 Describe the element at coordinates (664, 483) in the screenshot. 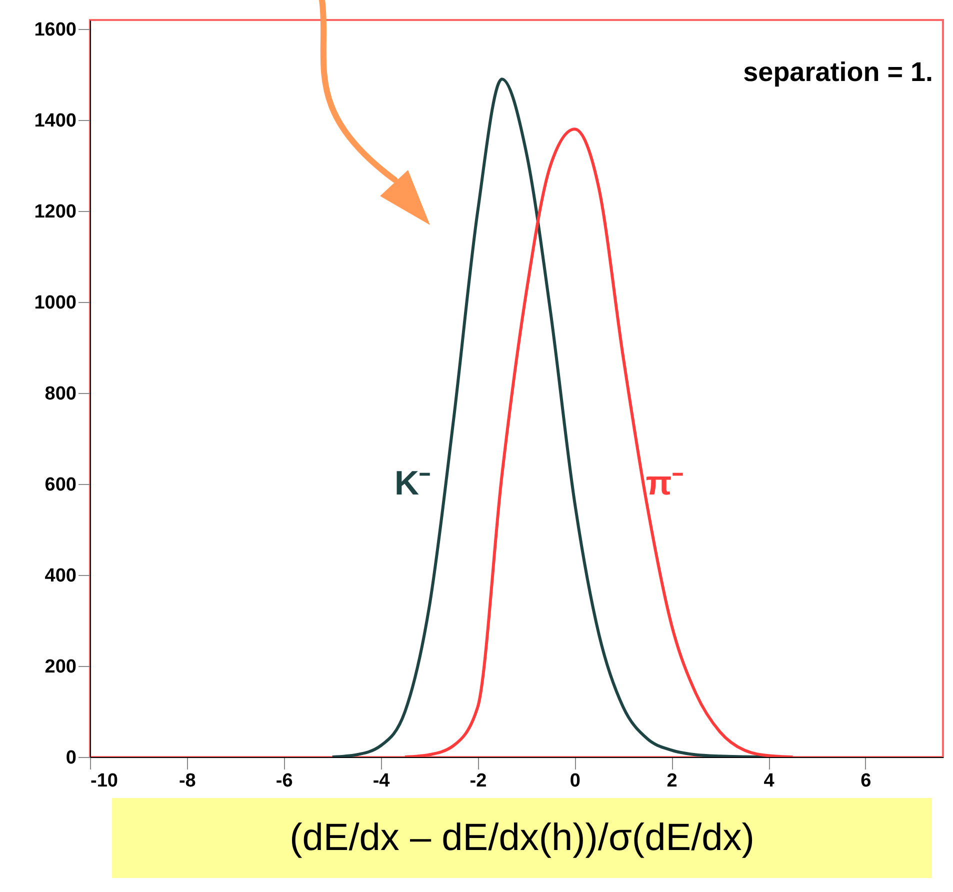

I see `series-label: π⁻` at that location.